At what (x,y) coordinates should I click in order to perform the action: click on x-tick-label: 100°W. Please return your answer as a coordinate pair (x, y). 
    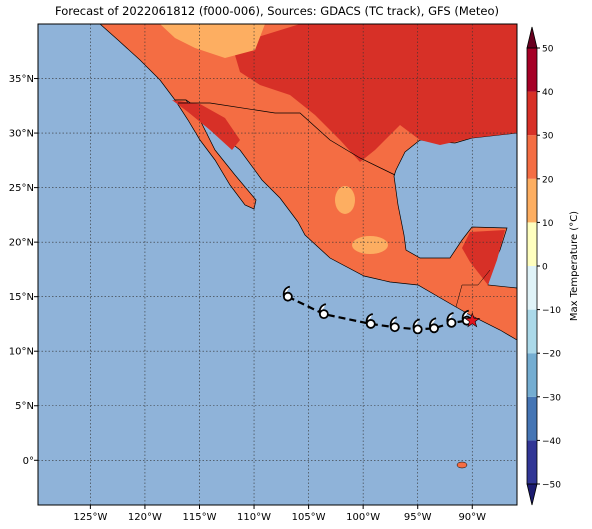
    Looking at the image, I should click on (363, 517).